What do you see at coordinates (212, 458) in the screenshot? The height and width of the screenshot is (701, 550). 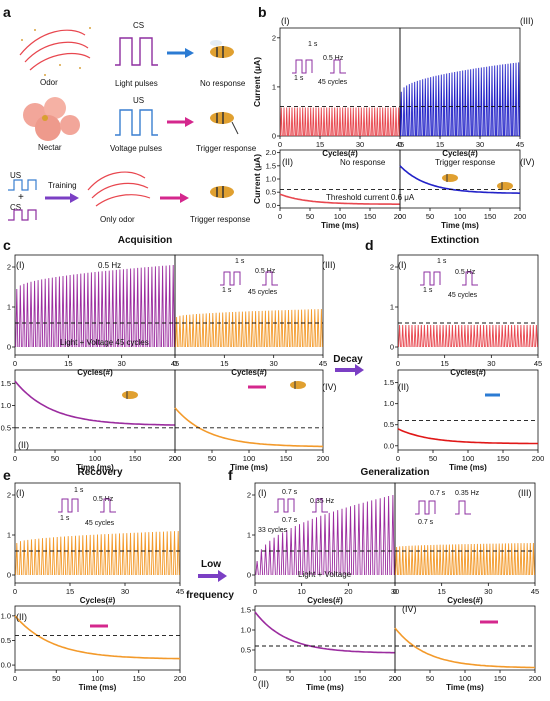 I see `x-tick-label: 50` at bounding box center [212, 458].